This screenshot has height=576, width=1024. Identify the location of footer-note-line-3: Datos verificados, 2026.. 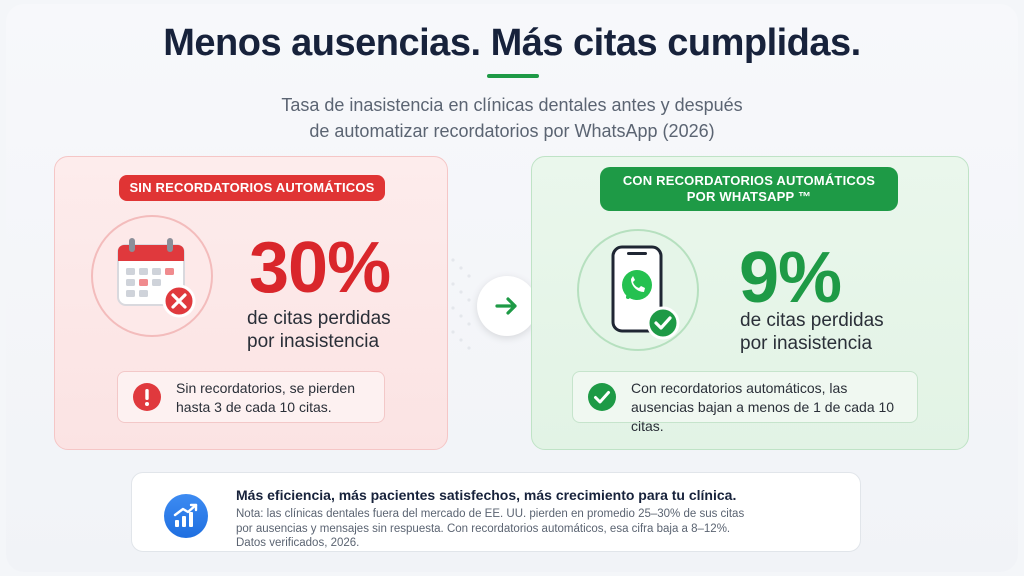
(298, 543).